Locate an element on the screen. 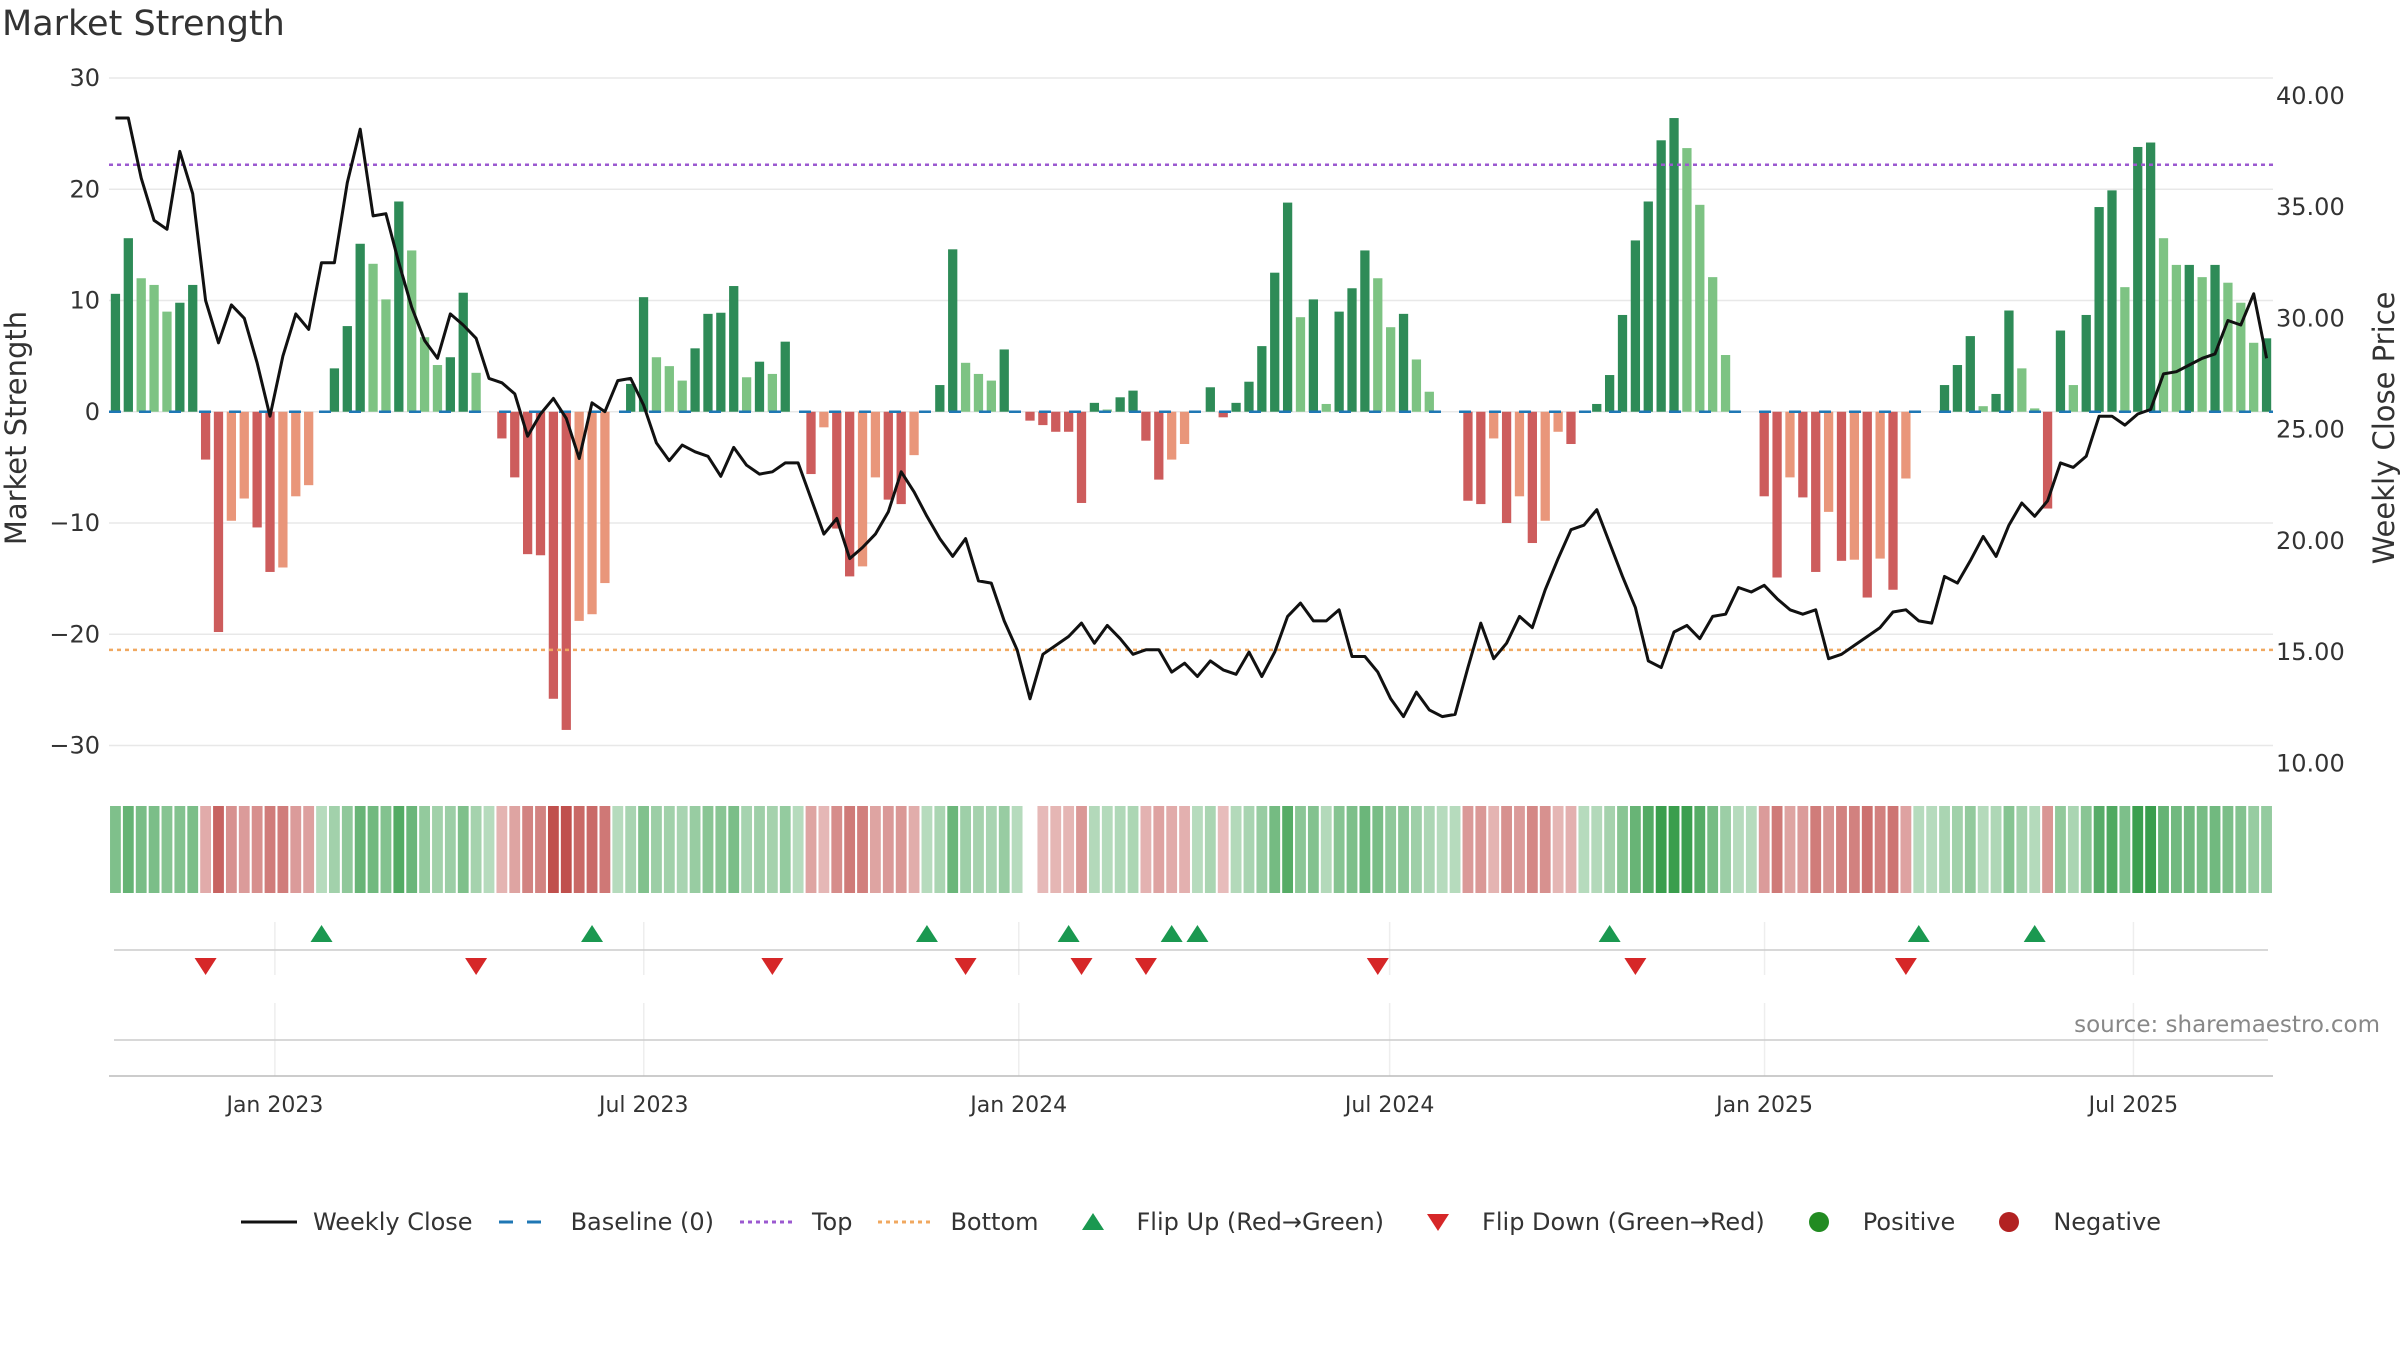  heat-strip is located at coordinates (1191, 849).